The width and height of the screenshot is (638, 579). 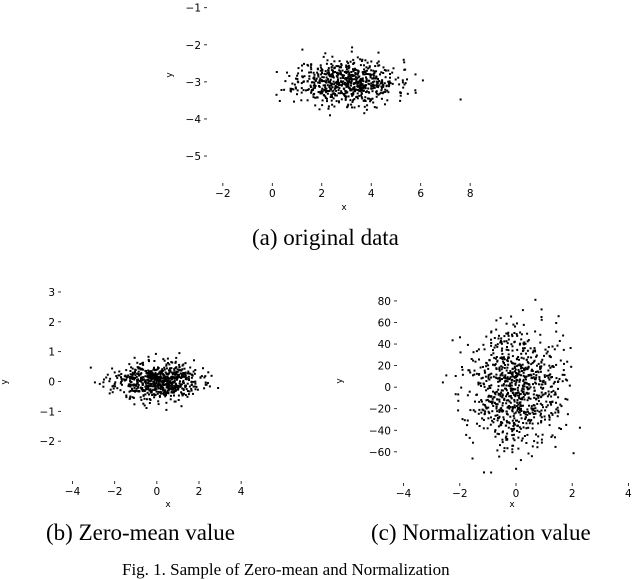 I want to click on x-tick-label: 0, so click(x=156, y=492).